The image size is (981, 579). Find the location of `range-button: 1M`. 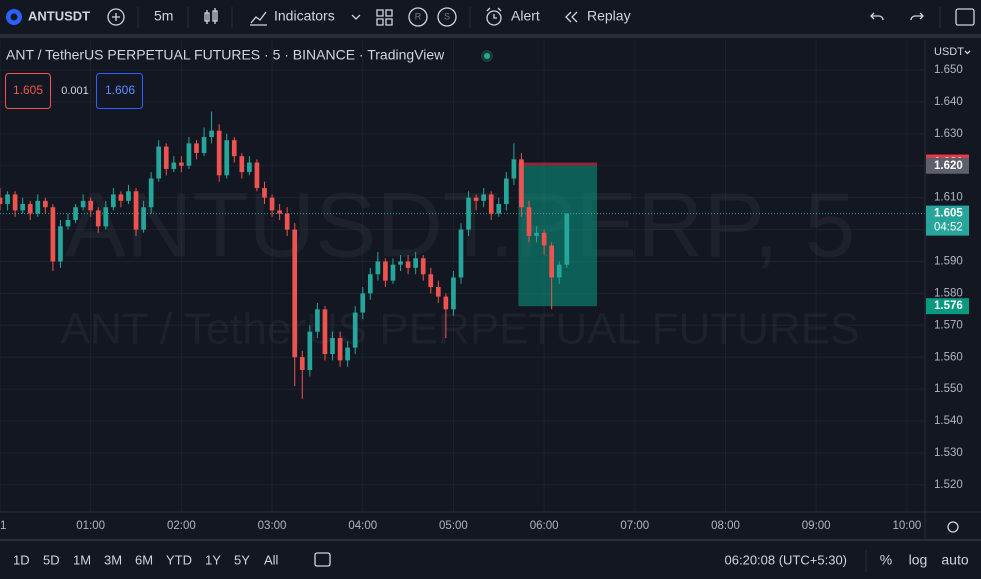

range-button: 1M is located at coordinates (82, 559).